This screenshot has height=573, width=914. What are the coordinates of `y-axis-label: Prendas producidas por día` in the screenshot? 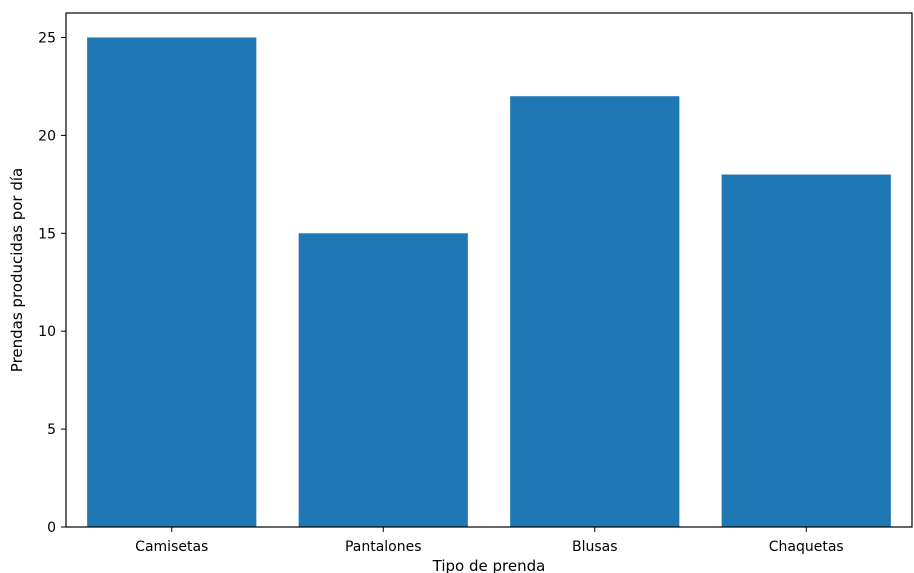 It's located at (17, 270).